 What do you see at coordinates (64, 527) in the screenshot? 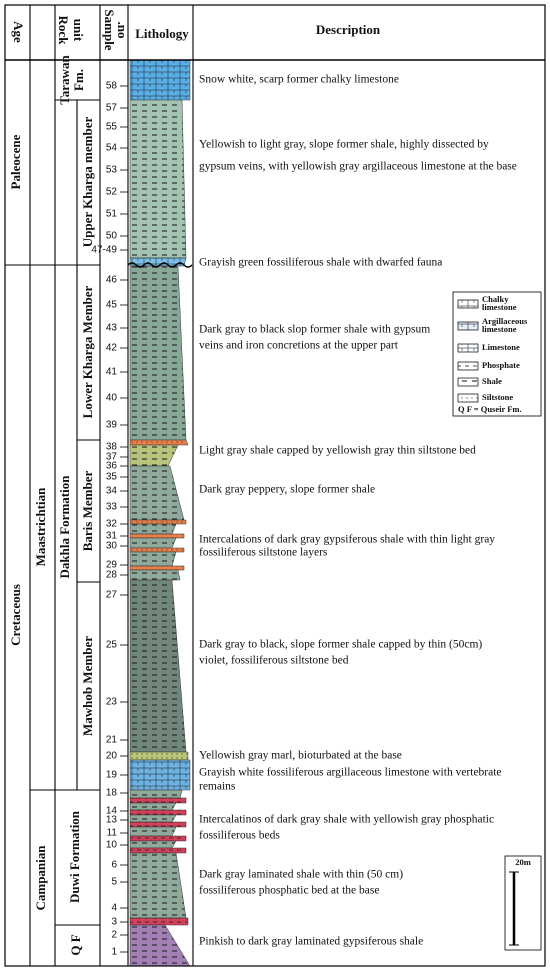
I see `rock-unit-label: Dakhla Formation` at bounding box center [64, 527].